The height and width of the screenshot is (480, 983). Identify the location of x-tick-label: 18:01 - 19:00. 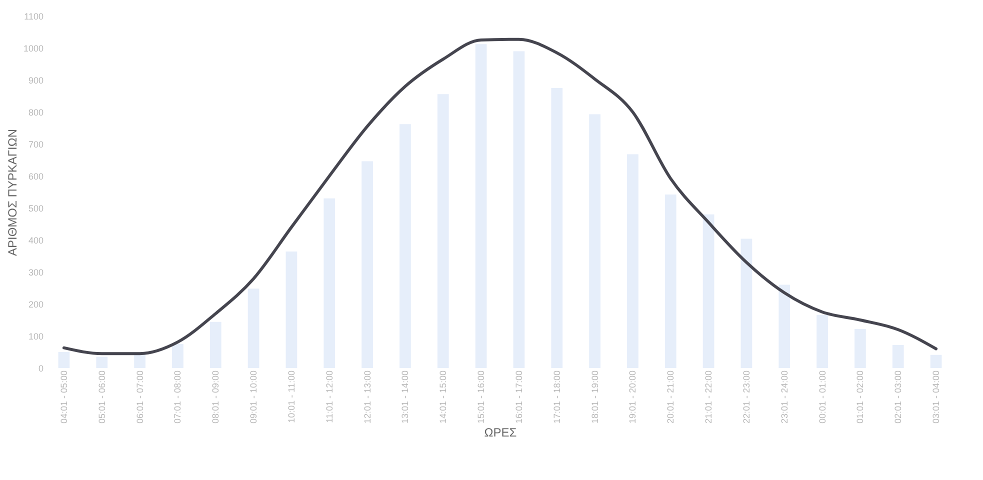
(595, 397).